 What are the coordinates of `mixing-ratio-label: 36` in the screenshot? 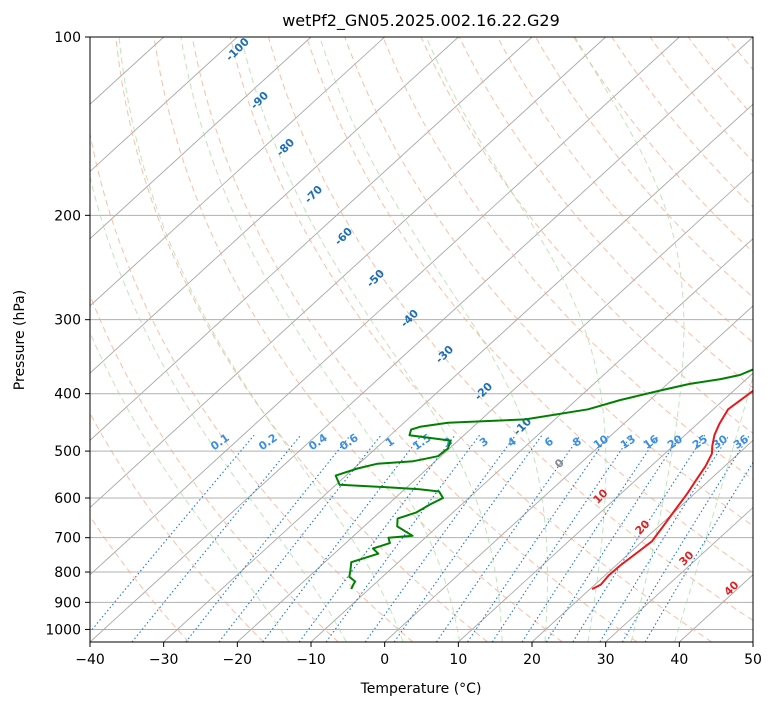 It's located at (741, 442).